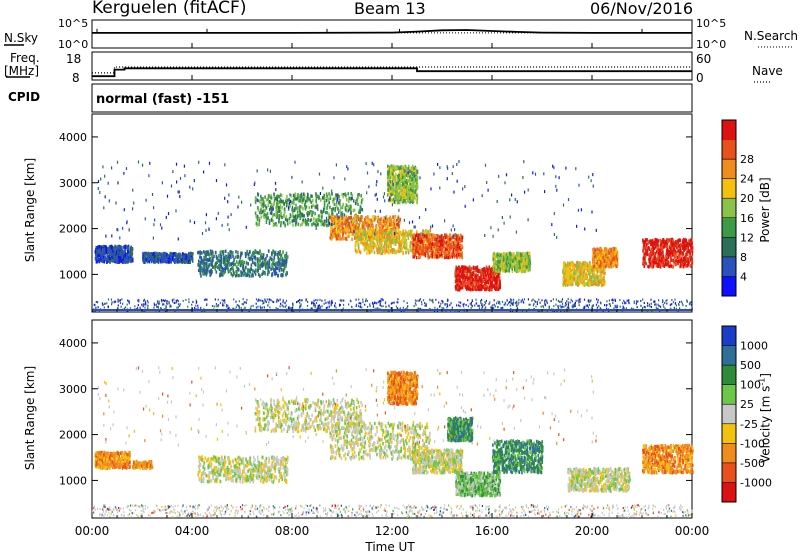  Describe the element at coordinates (160, 258) in the screenshot. I see `power-region-1-cell` at that location.